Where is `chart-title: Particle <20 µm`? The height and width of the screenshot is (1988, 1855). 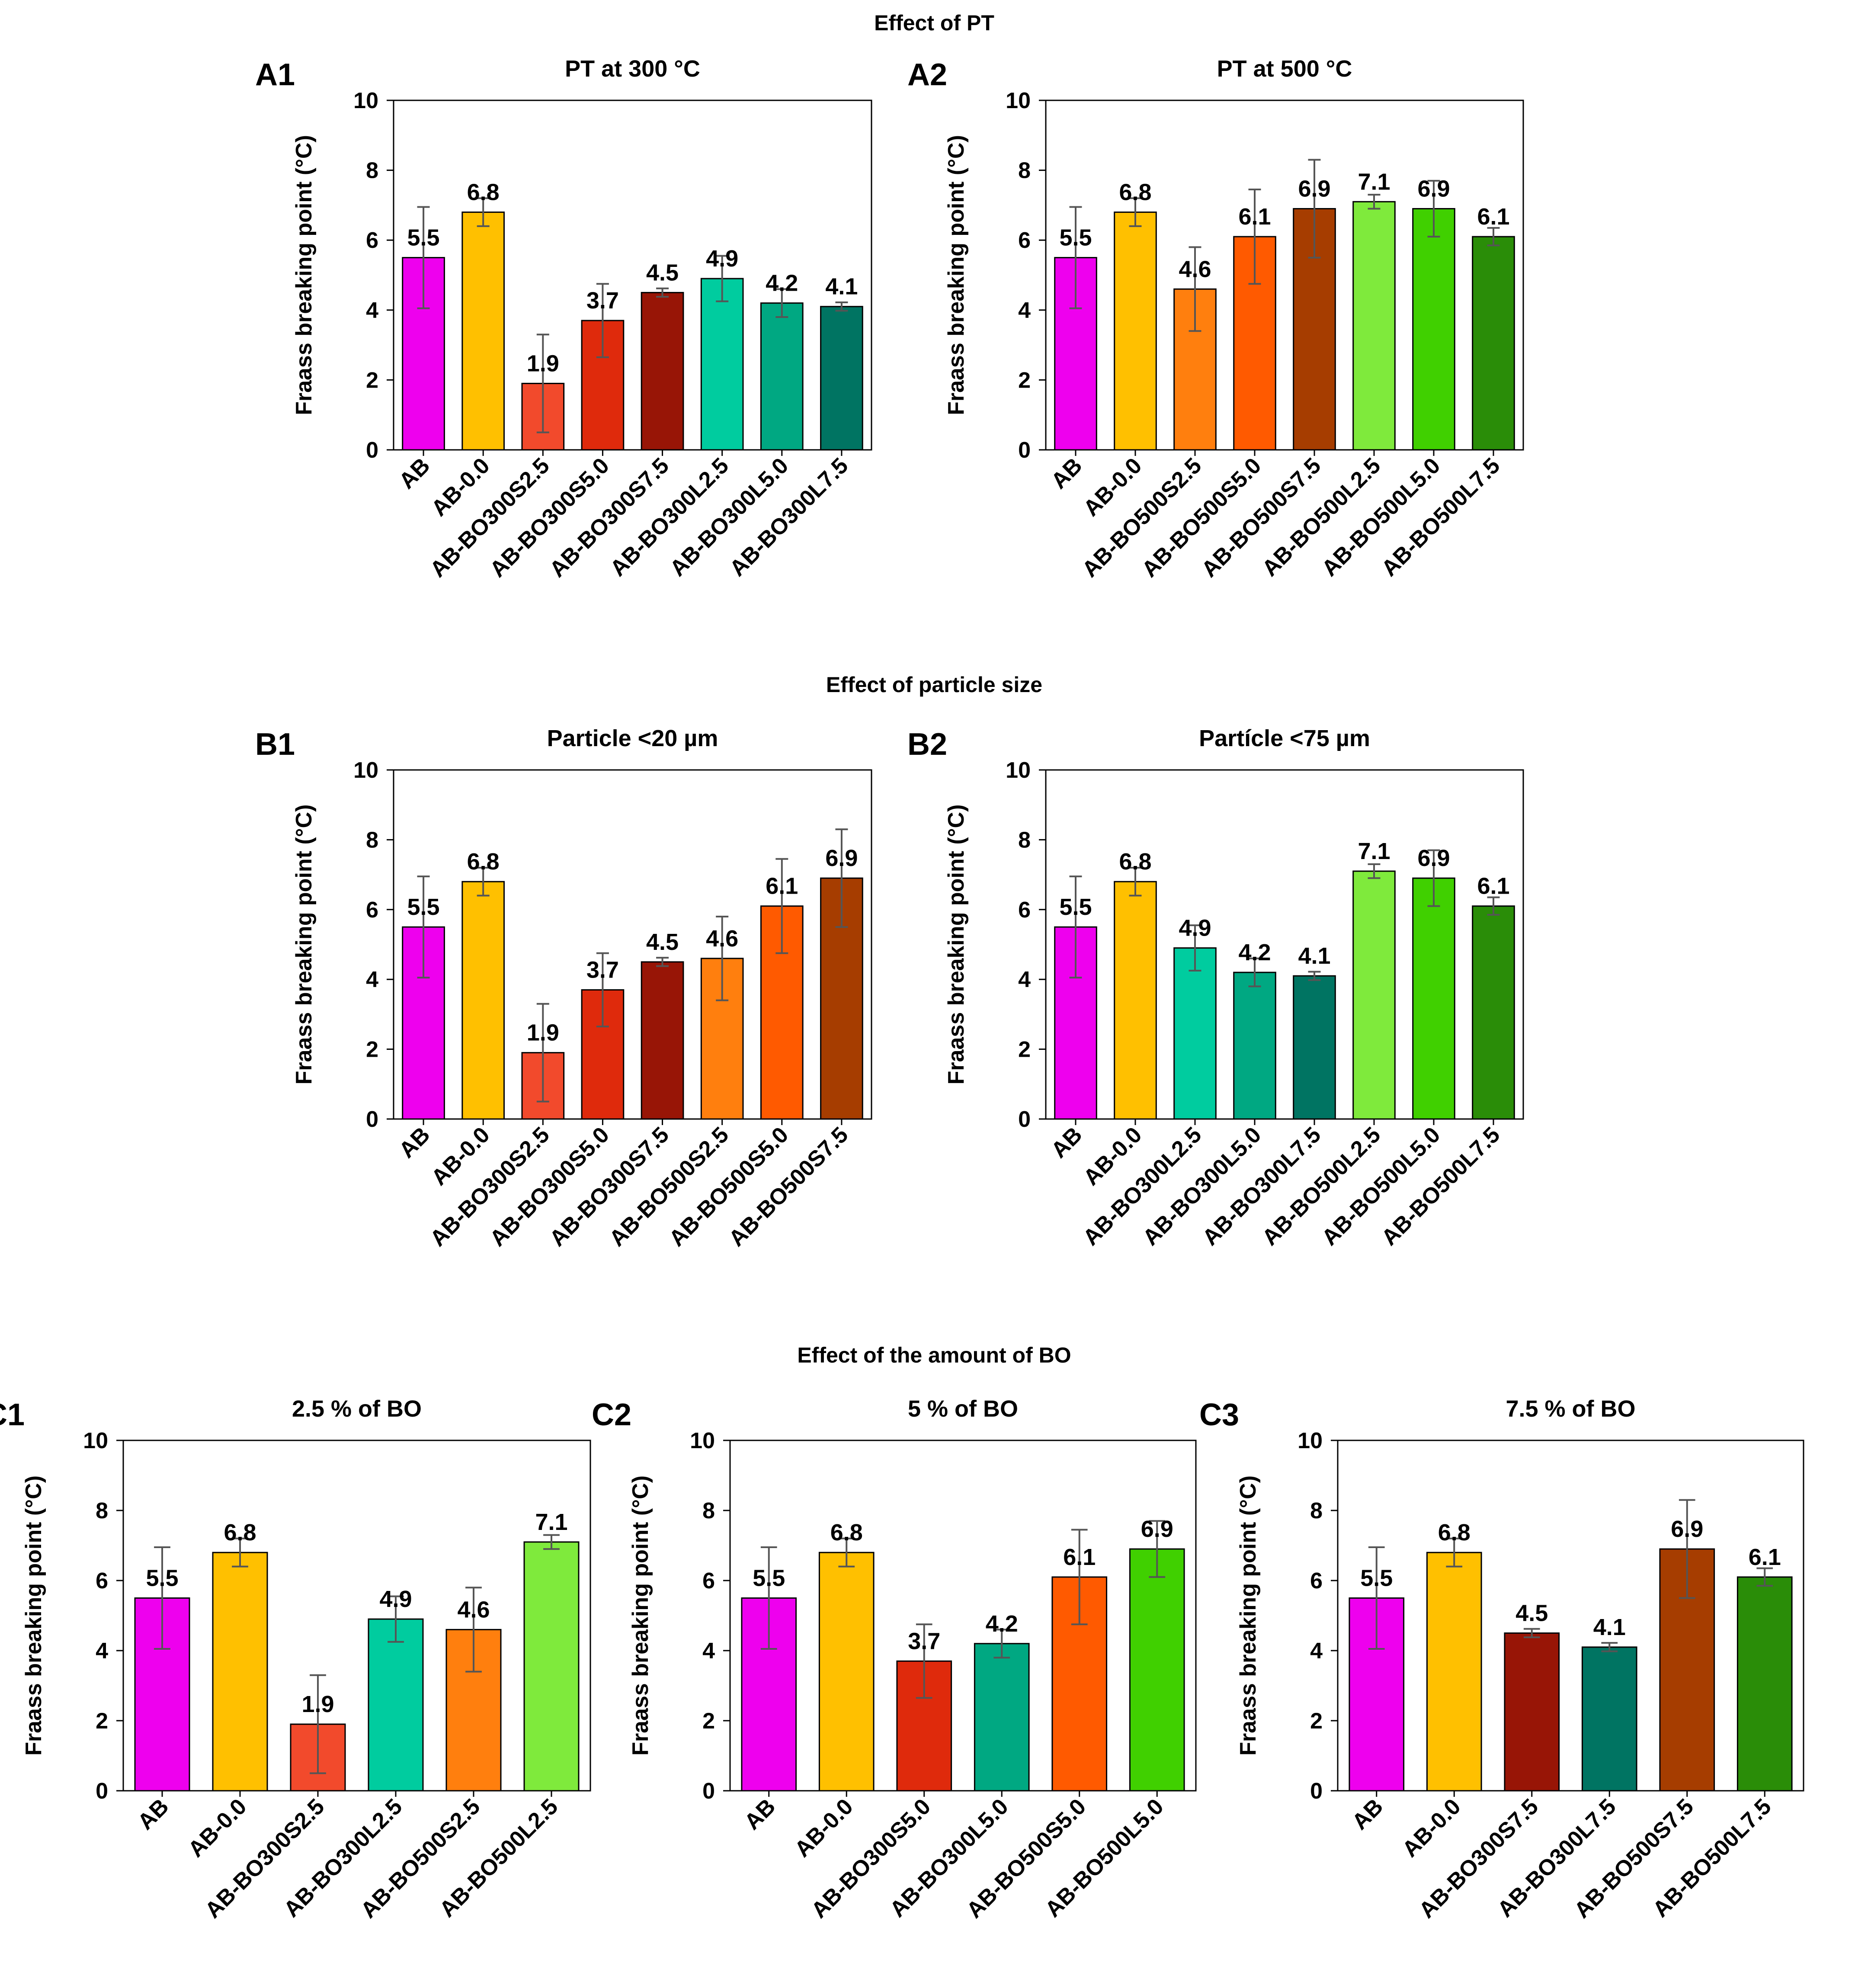 chart-title: Particle <20 µm is located at coordinates (632, 738).